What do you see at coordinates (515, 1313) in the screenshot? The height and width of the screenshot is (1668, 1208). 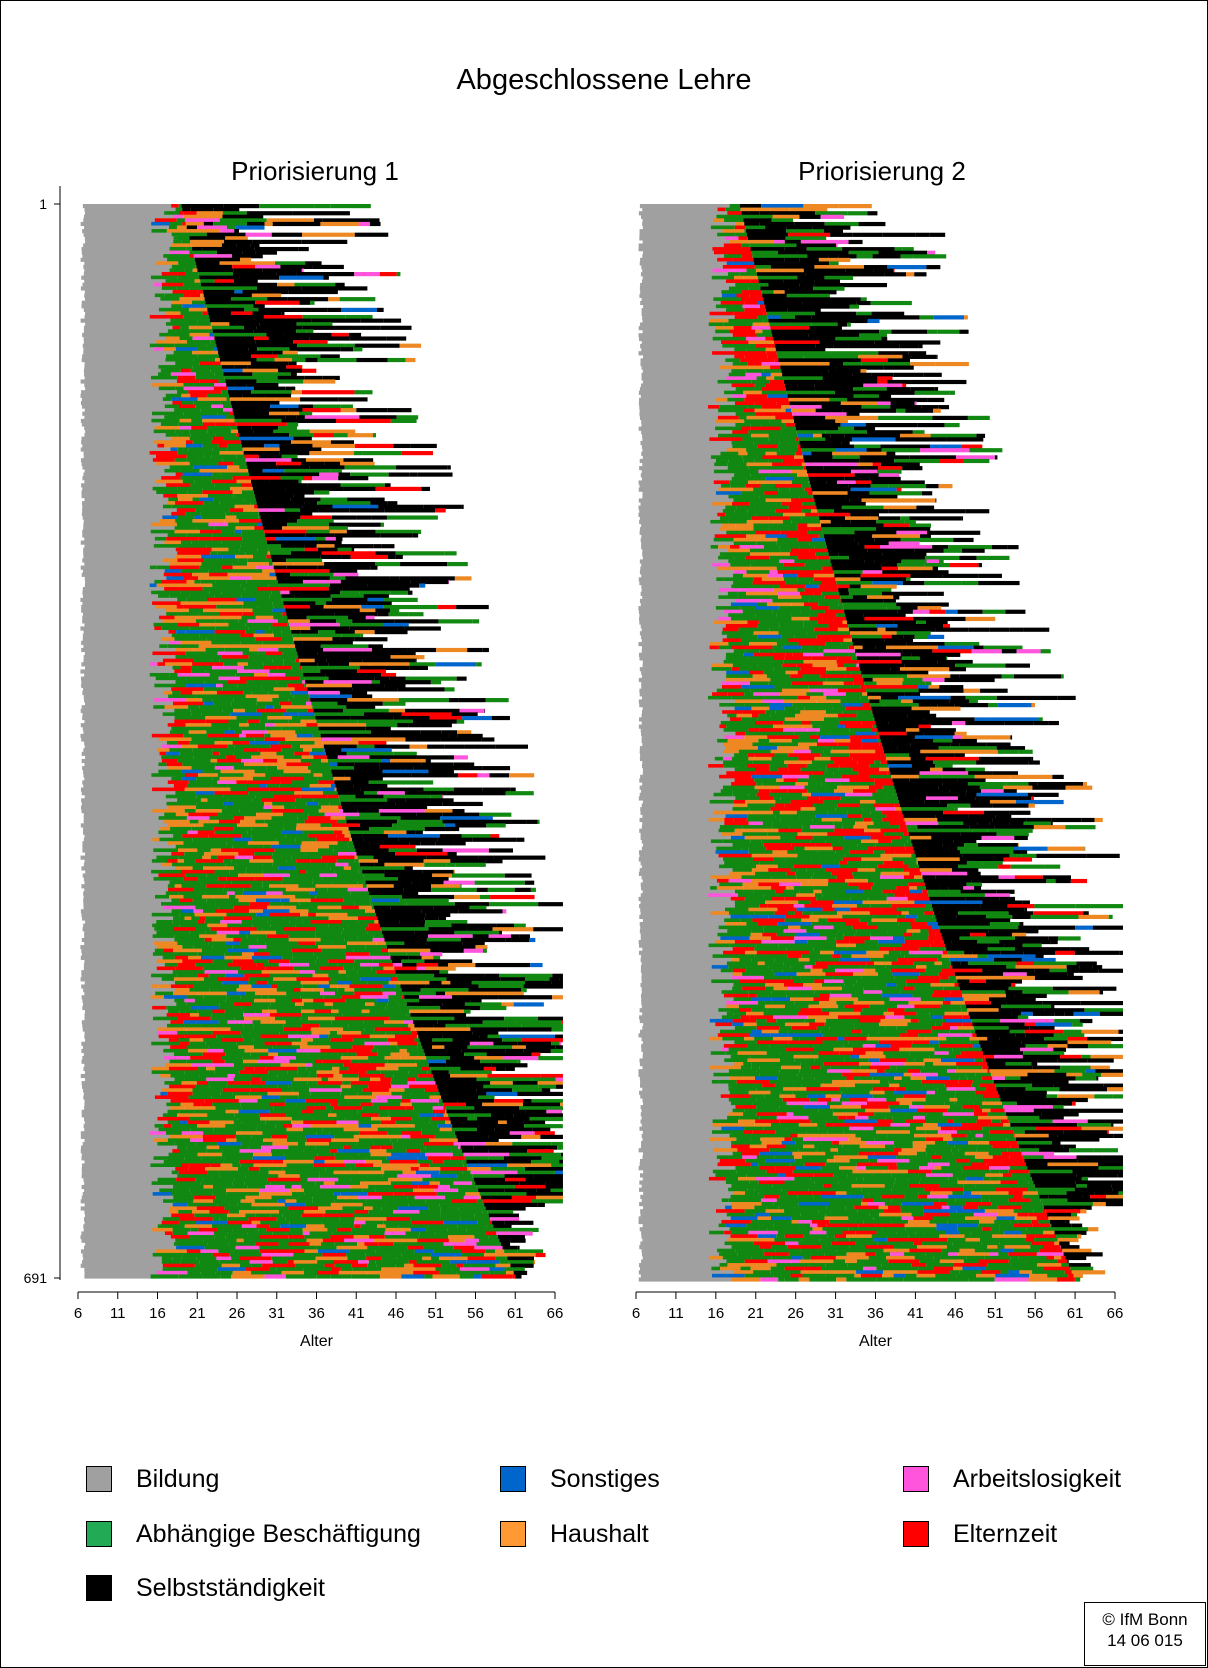 I see `x-tick-label: 61` at bounding box center [515, 1313].